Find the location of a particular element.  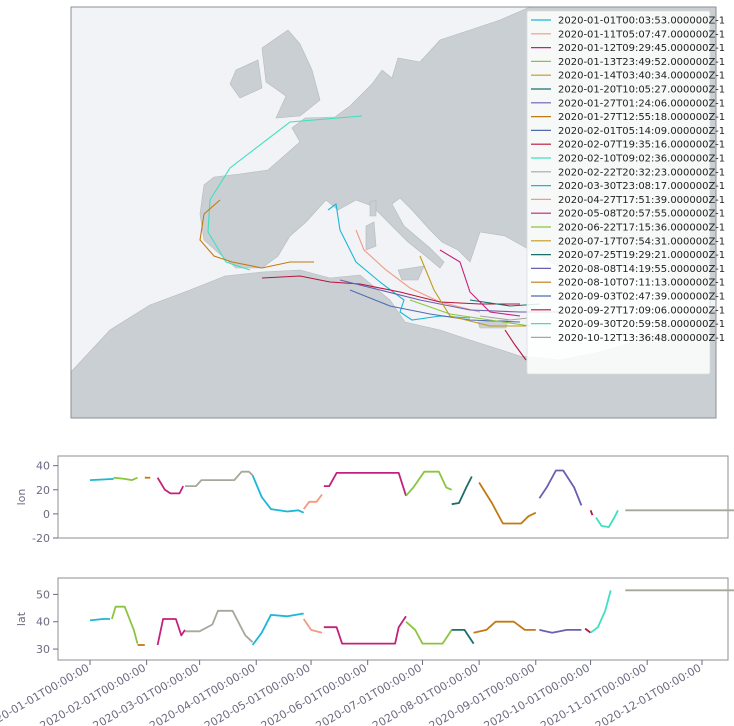

legend-label: 2020-01-14T03:40:34.000000Z-1 is located at coordinates (641, 76).